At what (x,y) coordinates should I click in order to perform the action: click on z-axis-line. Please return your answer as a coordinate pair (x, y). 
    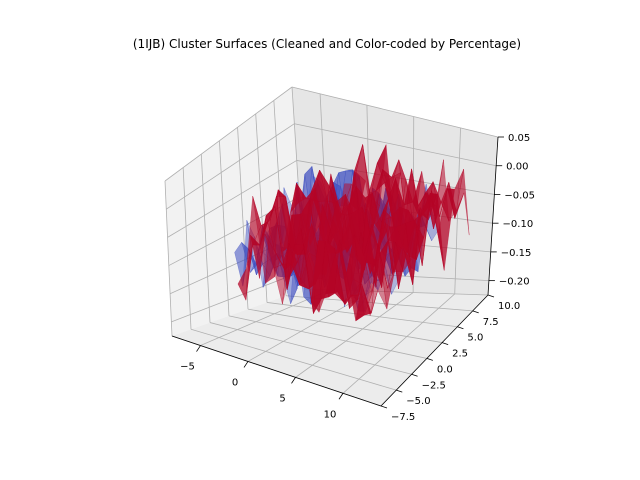
    Looking at the image, I should click on (493, 216).